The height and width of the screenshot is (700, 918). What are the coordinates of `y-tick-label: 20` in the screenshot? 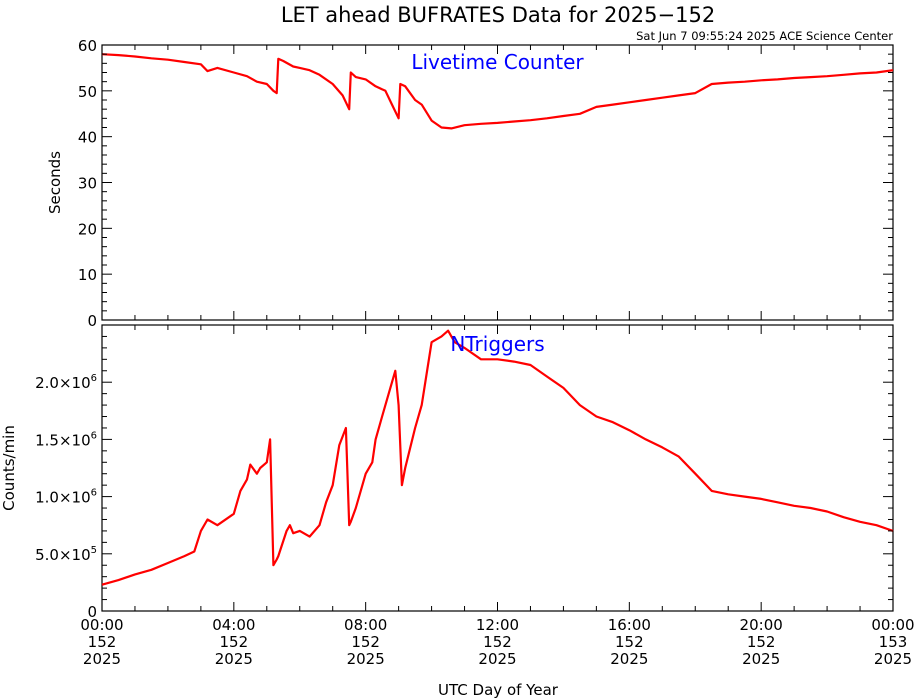 It's located at (87, 229).